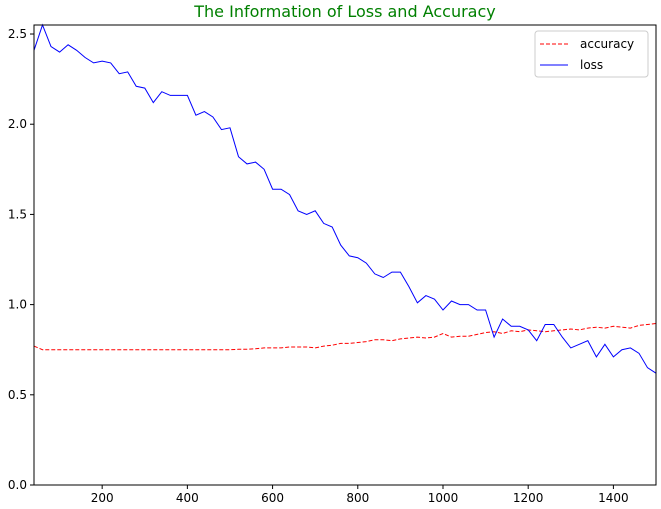 The image size is (661, 509). I want to click on y-tick-label: 2.0, so click(17, 124).